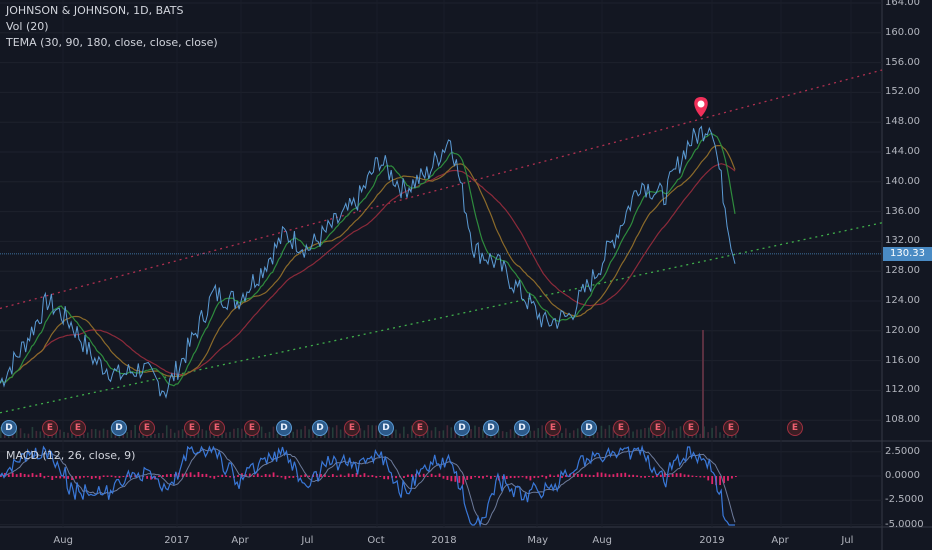  Describe the element at coordinates (780, 540) in the screenshot. I see `time-tick-label: Apr` at that location.